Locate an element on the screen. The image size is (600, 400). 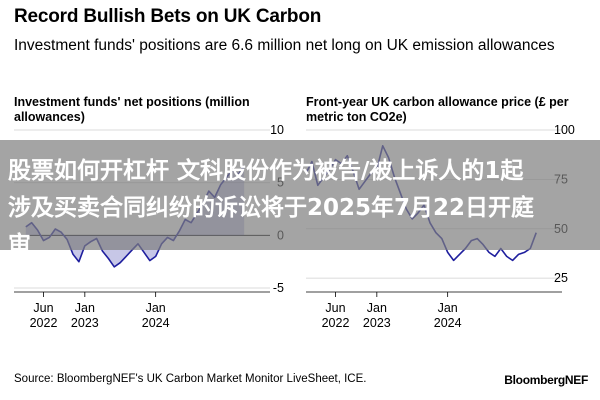
brand-logo: BloombergNEF is located at coordinates (546, 380).